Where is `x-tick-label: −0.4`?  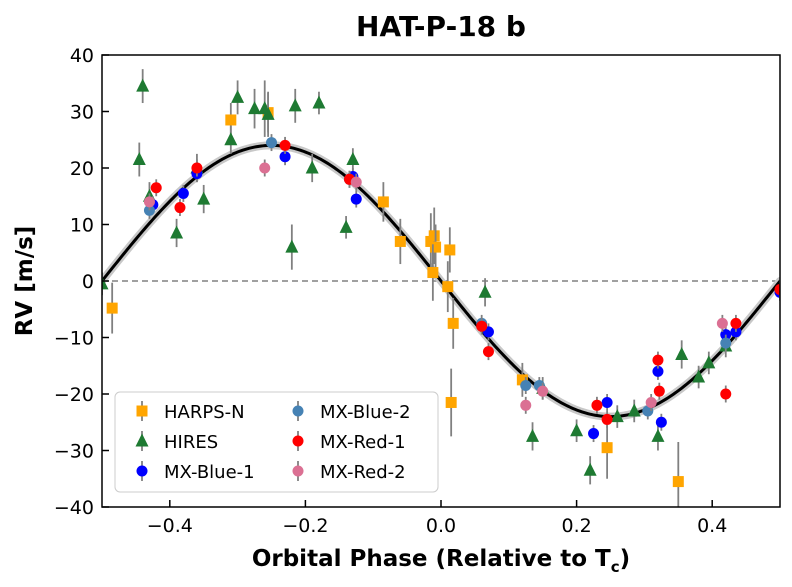
x-tick-label: −0.4 is located at coordinates (170, 526).